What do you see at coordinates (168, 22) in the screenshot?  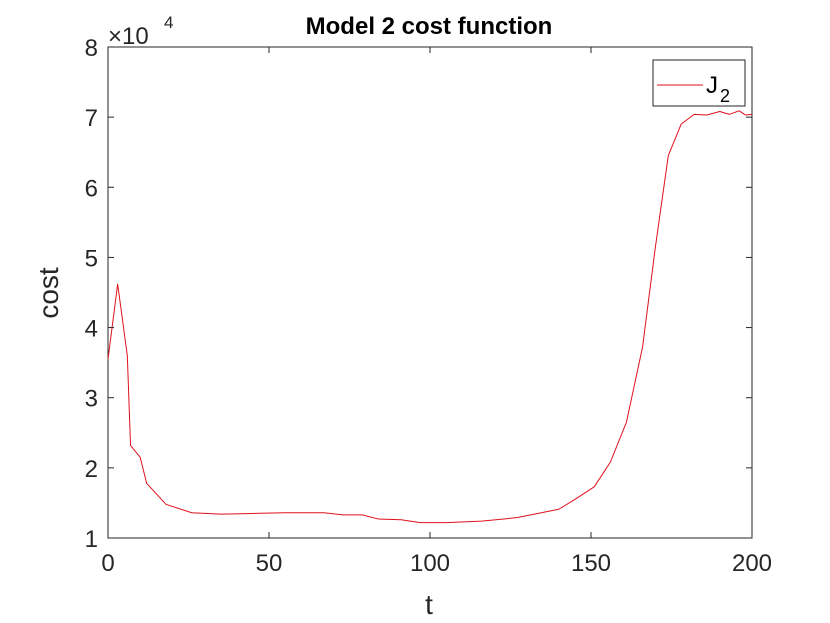 I see `axis-exponent-power: 4` at bounding box center [168, 22].